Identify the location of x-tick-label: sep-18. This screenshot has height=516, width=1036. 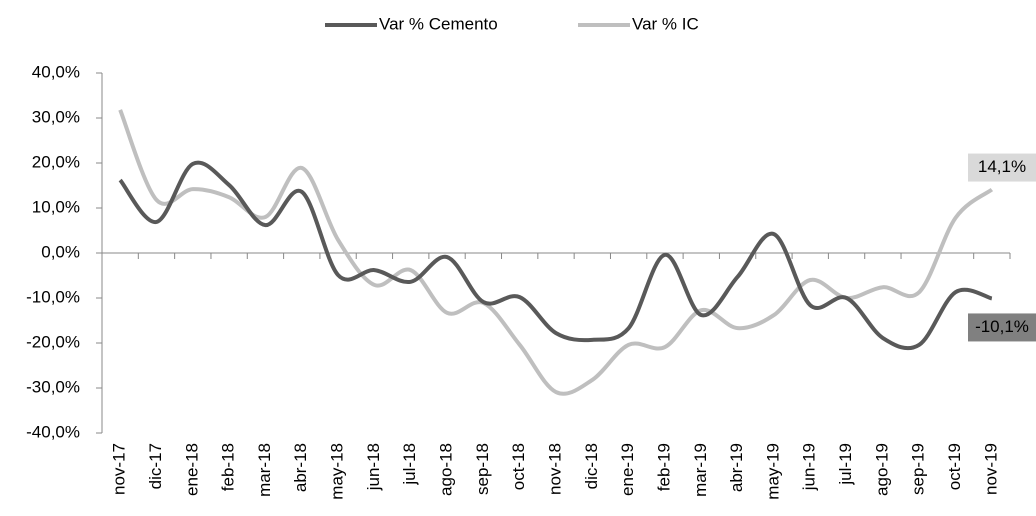
(482, 469).